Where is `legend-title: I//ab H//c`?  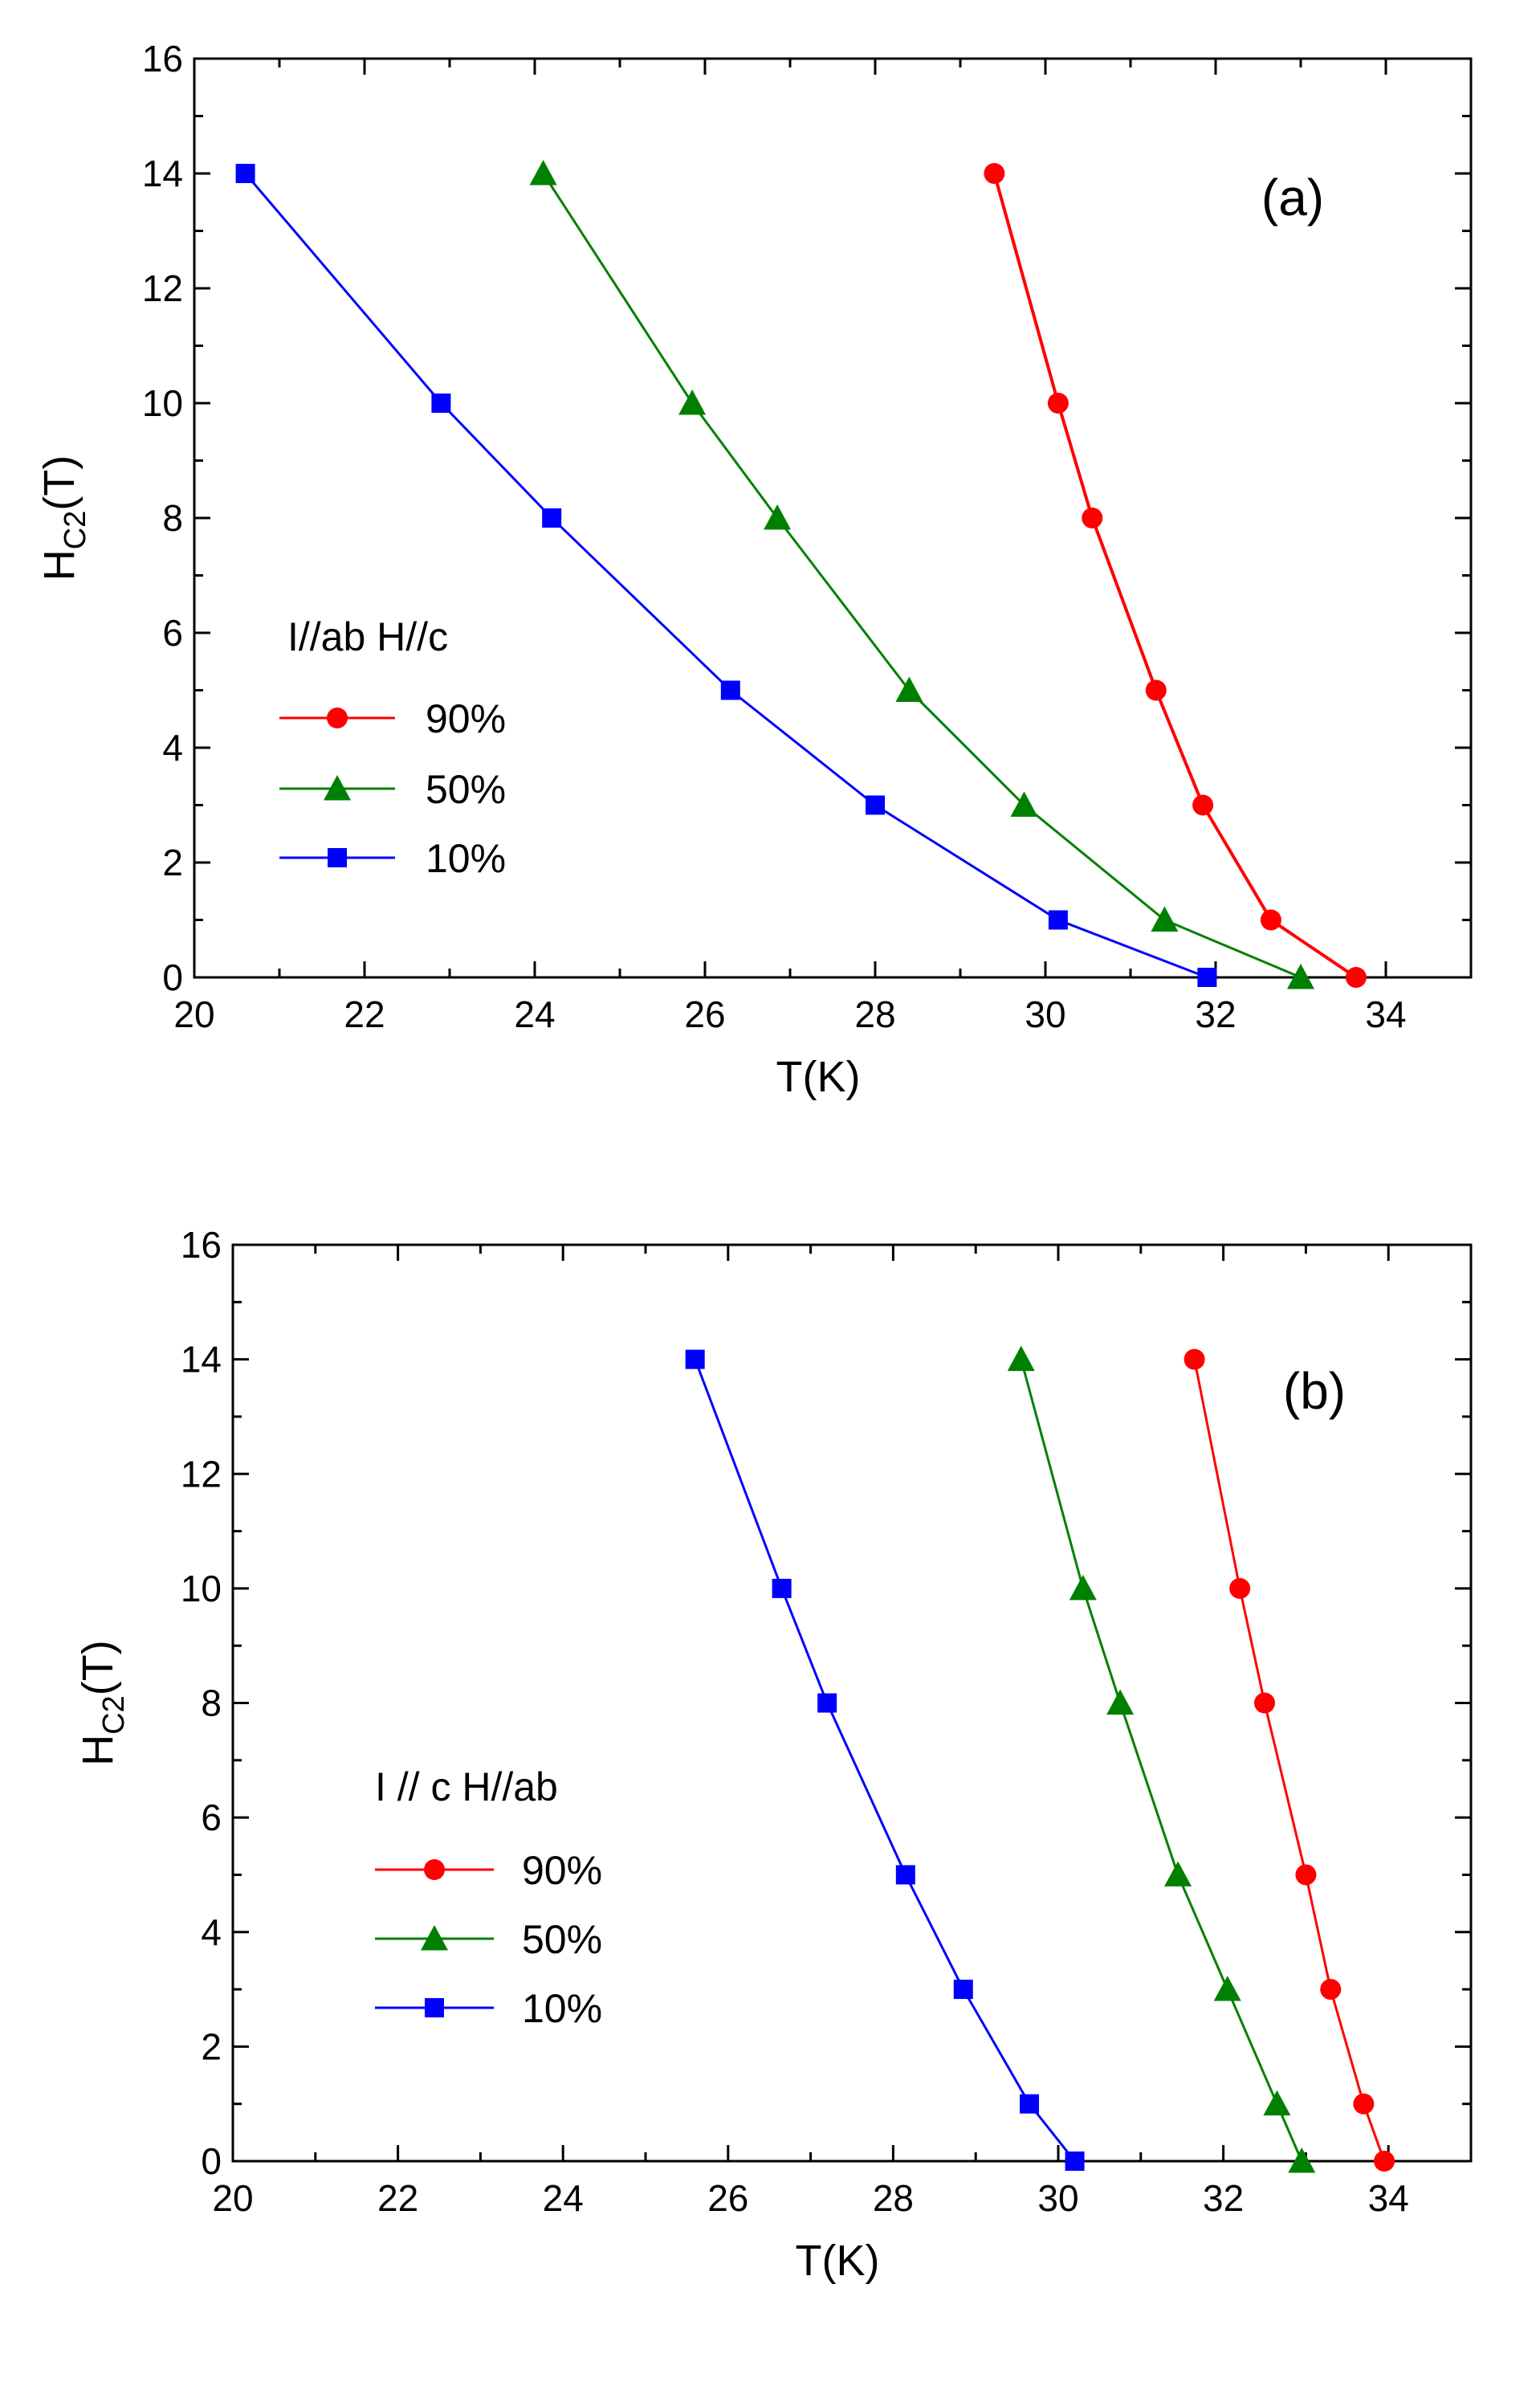 legend-title: I//ab H//c is located at coordinates (367, 636).